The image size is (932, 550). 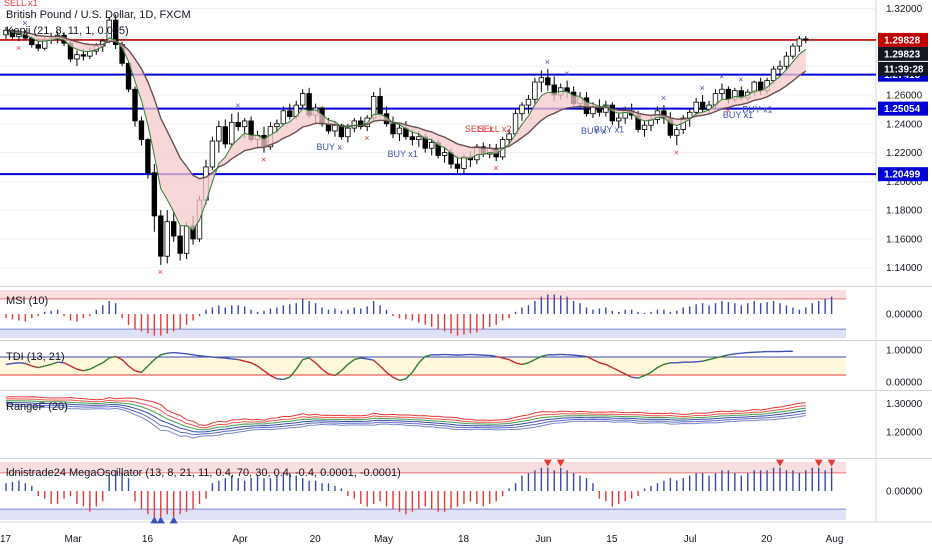 What do you see at coordinates (423, 366) in the screenshot?
I see `tdi-neutral-zone` at bounding box center [423, 366].